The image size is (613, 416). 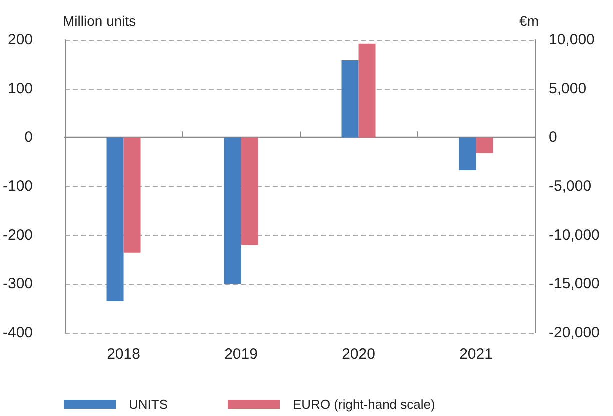 What do you see at coordinates (568, 89) in the screenshot?
I see `y2-tick-label: 5,000` at bounding box center [568, 89].